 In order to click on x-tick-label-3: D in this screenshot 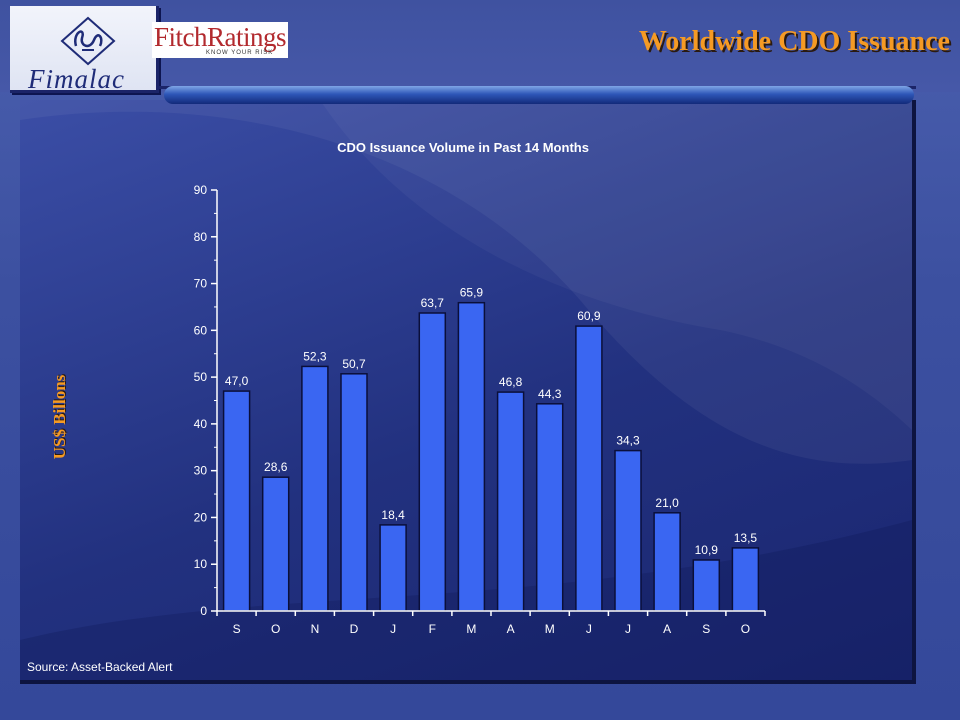, I will do `click(354, 629)`.